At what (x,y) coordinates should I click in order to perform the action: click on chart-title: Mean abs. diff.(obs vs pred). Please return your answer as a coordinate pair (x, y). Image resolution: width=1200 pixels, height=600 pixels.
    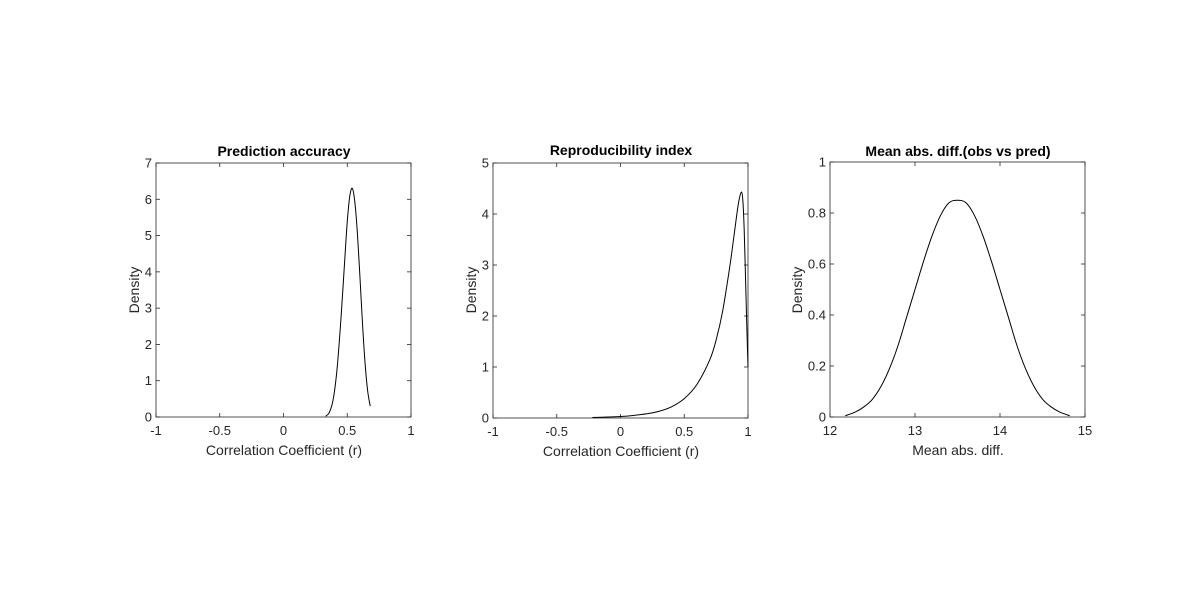
    Looking at the image, I should click on (957, 151).